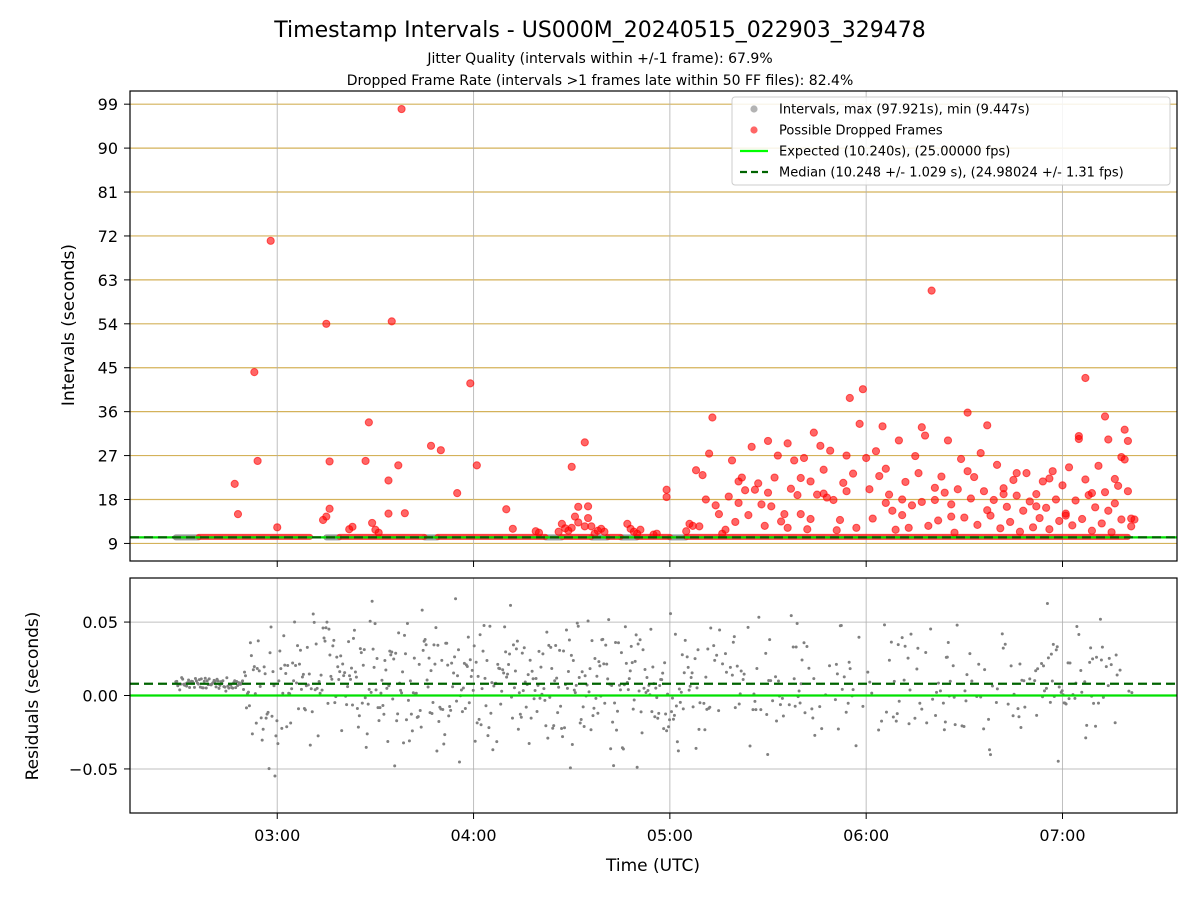 This screenshot has width=1200, height=900. What do you see at coordinates (861, 131) in the screenshot?
I see `legend-label: Possible Dropped Frames` at bounding box center [861, 131].